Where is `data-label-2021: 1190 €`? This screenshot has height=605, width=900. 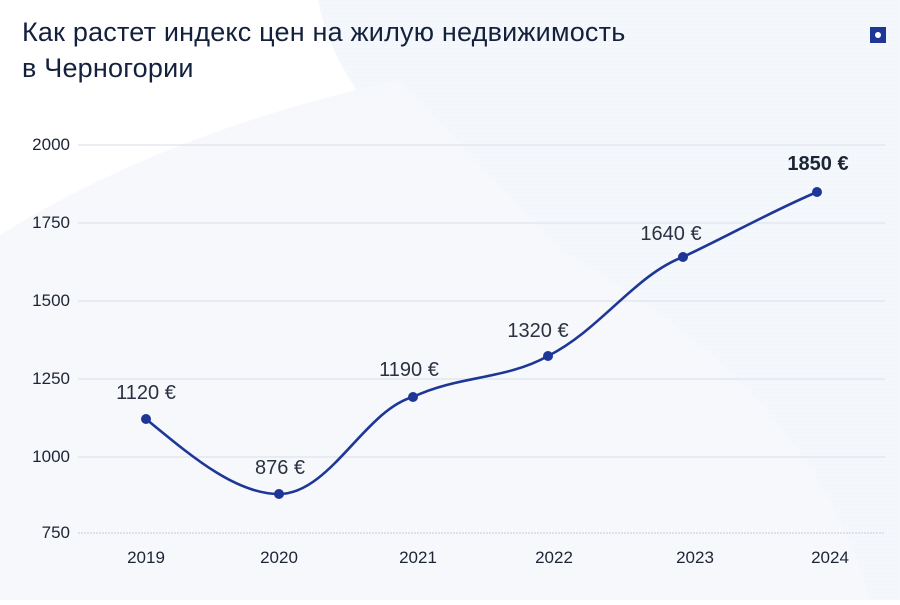
data-label-2021: 1190 € is located at coordinates (409, 370).